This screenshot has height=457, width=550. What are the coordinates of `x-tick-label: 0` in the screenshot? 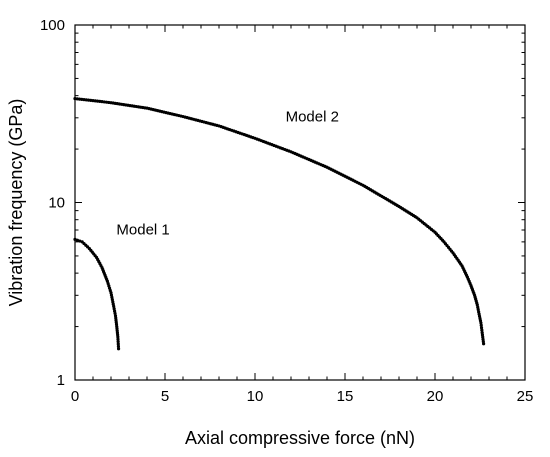 It's located at (75, 396).